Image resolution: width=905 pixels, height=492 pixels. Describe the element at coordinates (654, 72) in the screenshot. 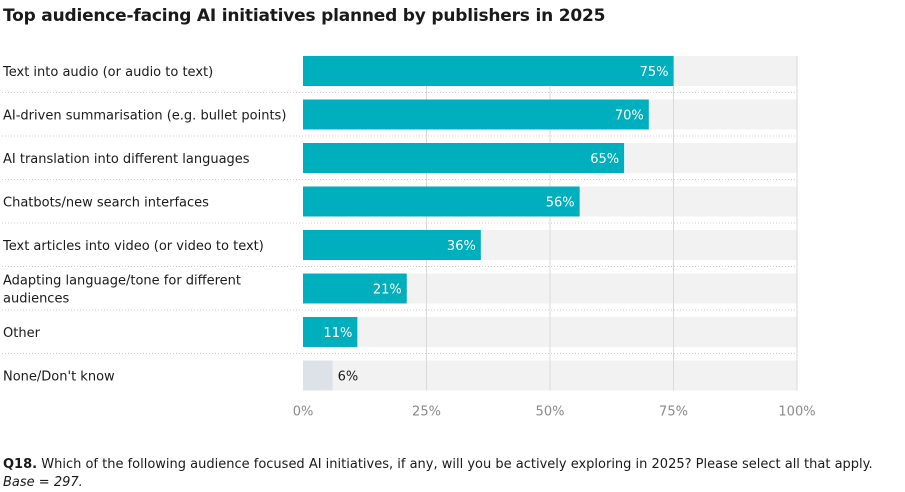

I see `data-label: 75%` at that location.